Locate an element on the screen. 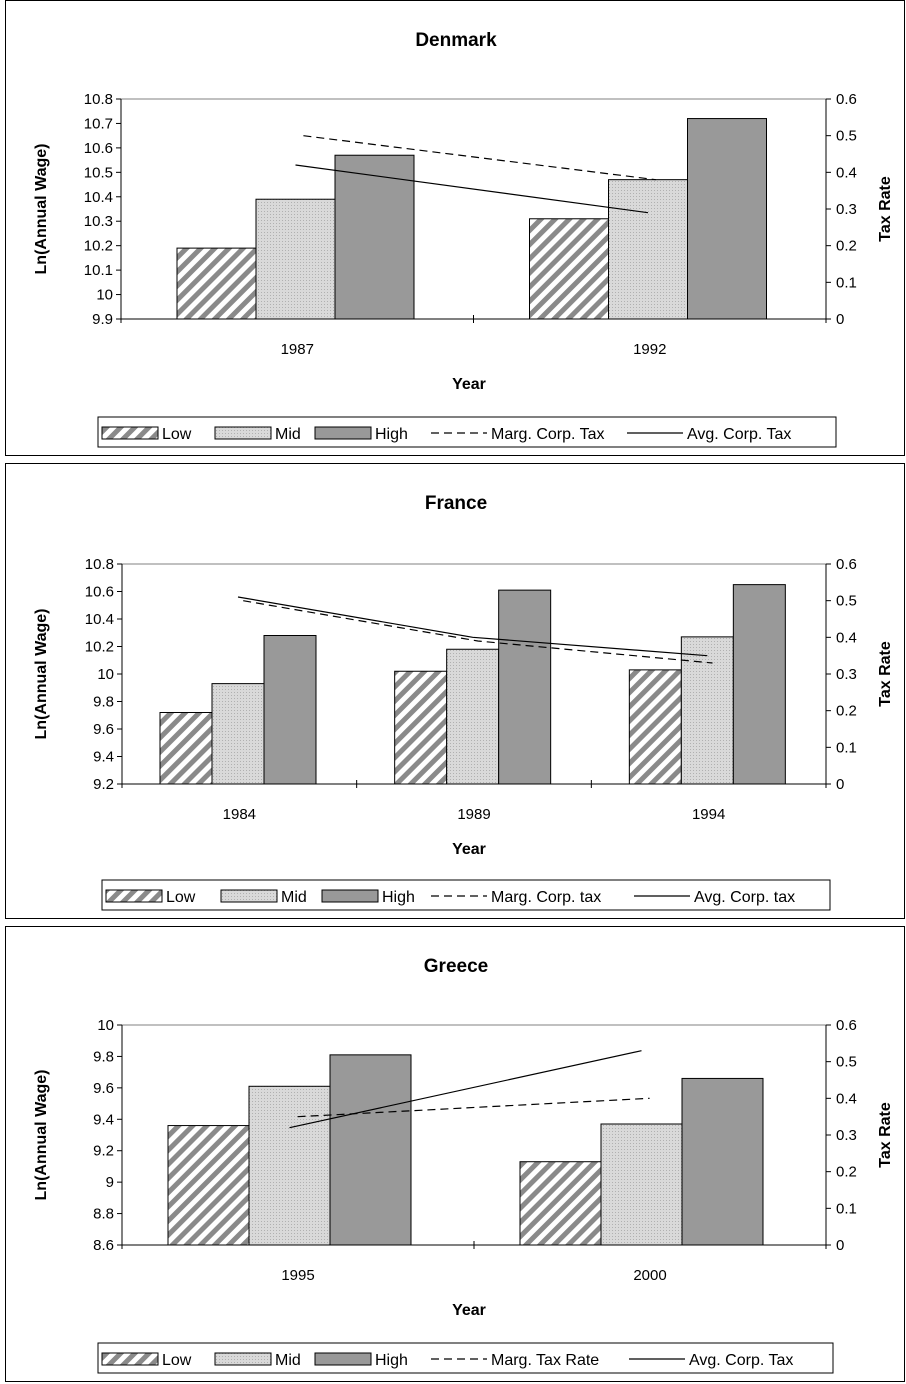  bar-mid-1995 is located at coordinates (289, 1165).